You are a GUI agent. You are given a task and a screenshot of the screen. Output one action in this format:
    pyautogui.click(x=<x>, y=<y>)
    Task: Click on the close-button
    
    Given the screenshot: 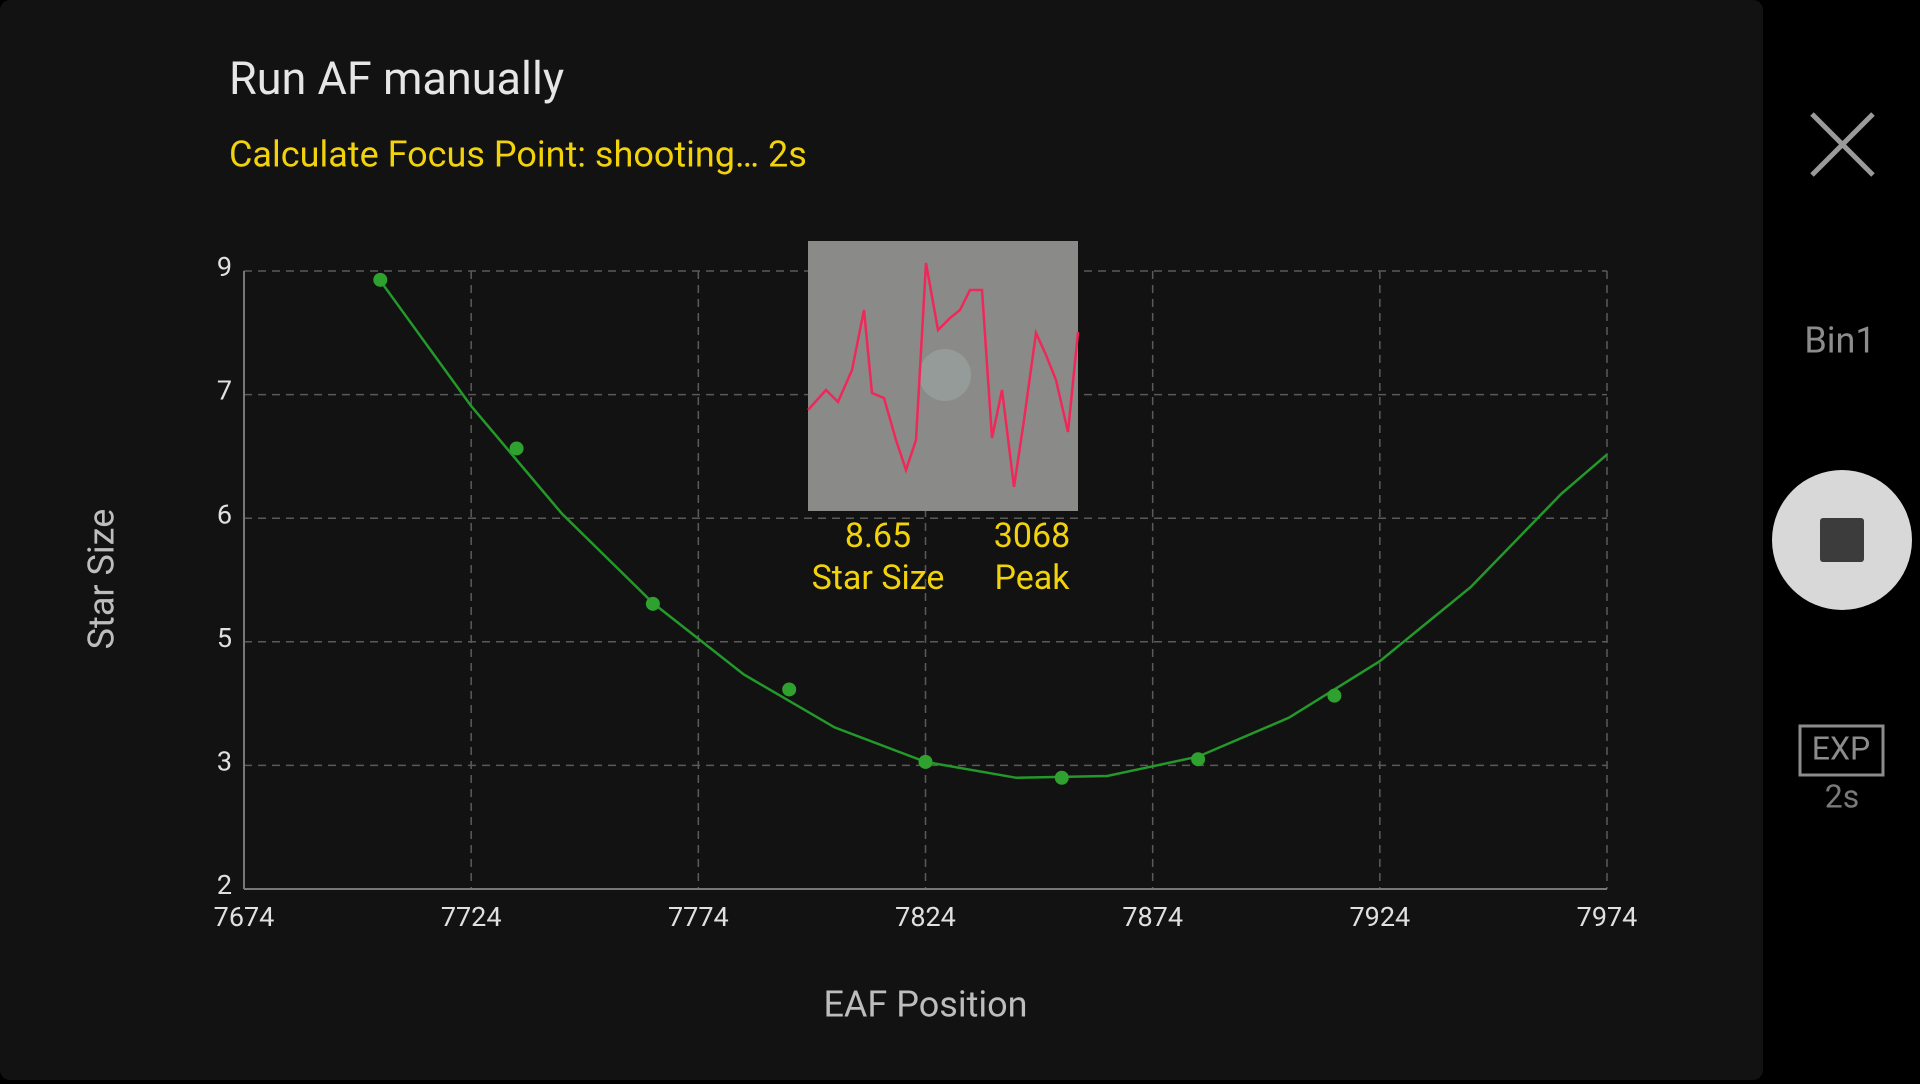 What is the action you would take?
    pyautogui.click(x=1842, y=144)
    